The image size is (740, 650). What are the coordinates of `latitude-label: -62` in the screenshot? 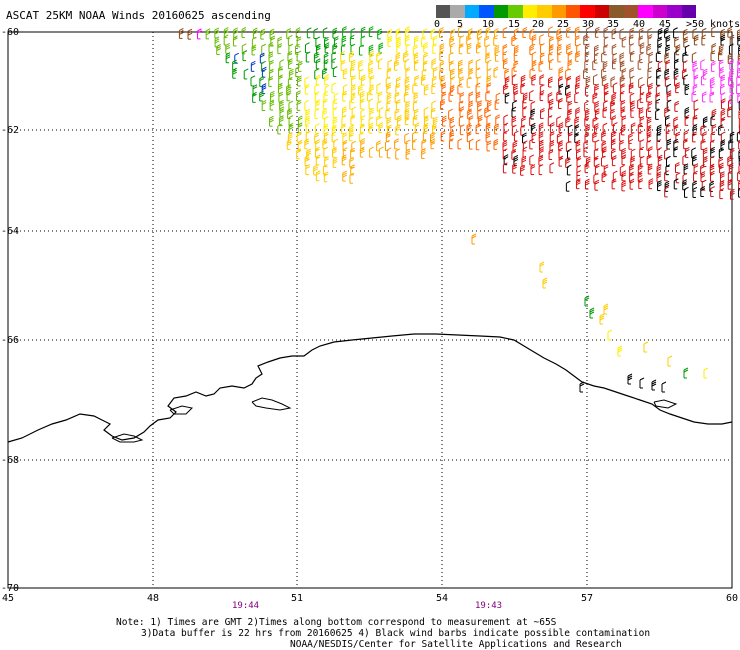 It's located at (10, 130).